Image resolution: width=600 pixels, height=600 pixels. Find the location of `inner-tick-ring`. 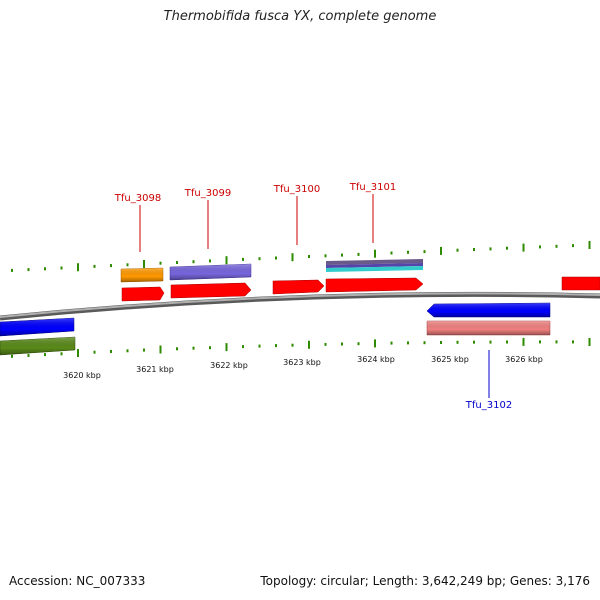

inner-tick-ring is located at coordinates (301, 347).